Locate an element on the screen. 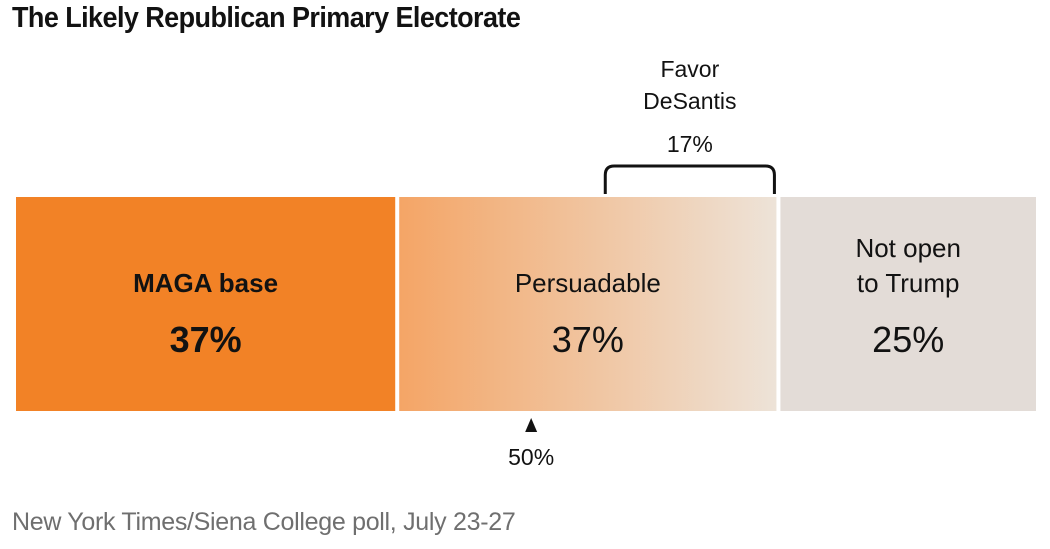  segment-label-maga-base: MAGA base is located at coordinates (205, 283).